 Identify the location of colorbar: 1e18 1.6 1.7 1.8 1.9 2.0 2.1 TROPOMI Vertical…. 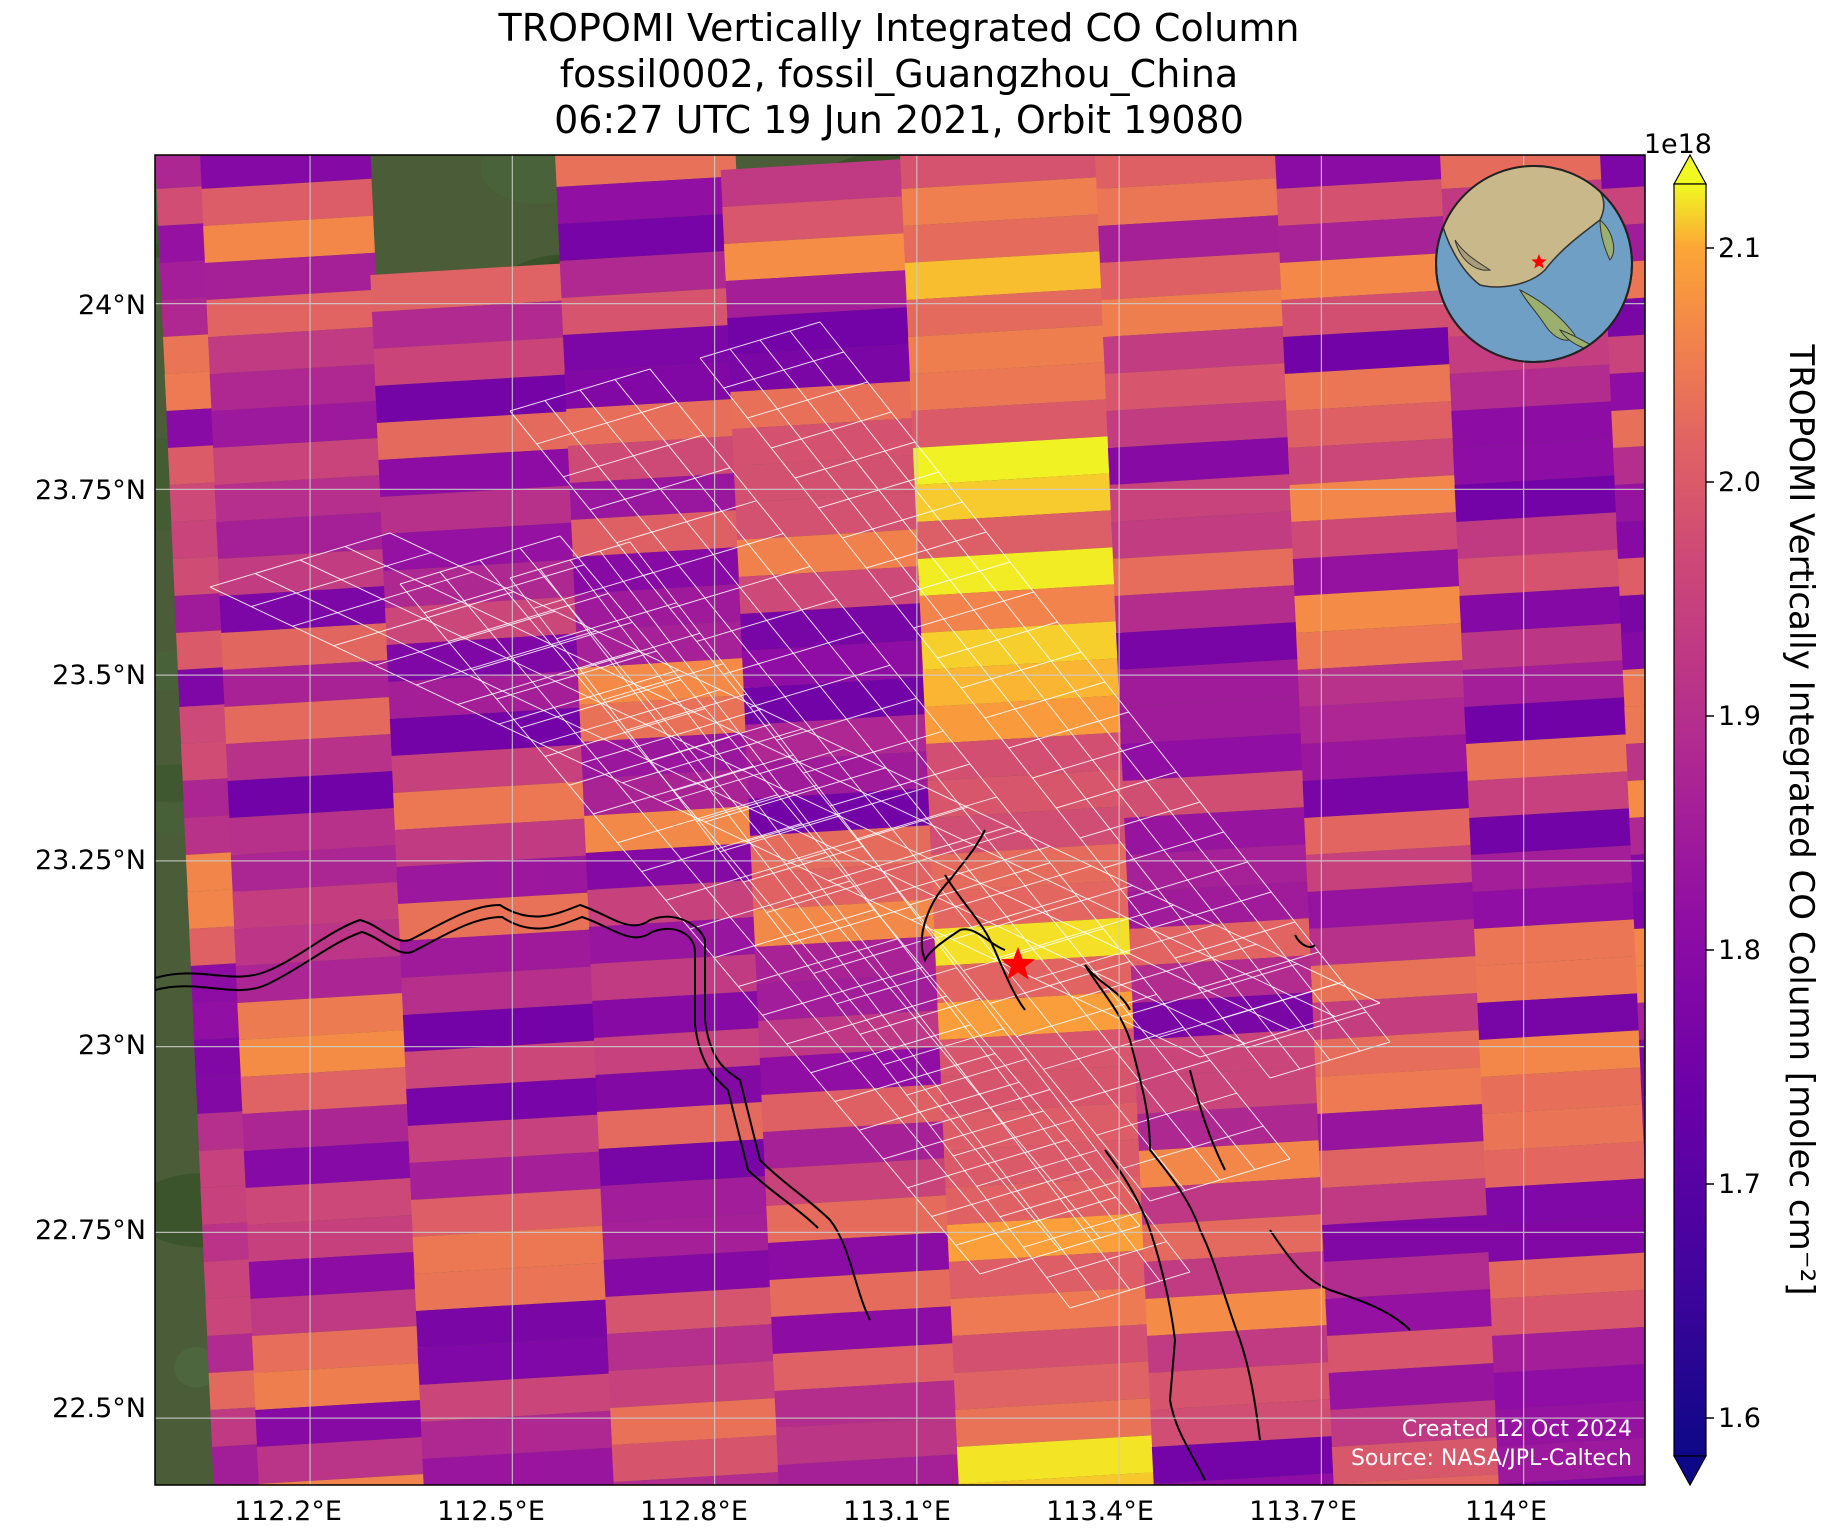
(1732, 808).